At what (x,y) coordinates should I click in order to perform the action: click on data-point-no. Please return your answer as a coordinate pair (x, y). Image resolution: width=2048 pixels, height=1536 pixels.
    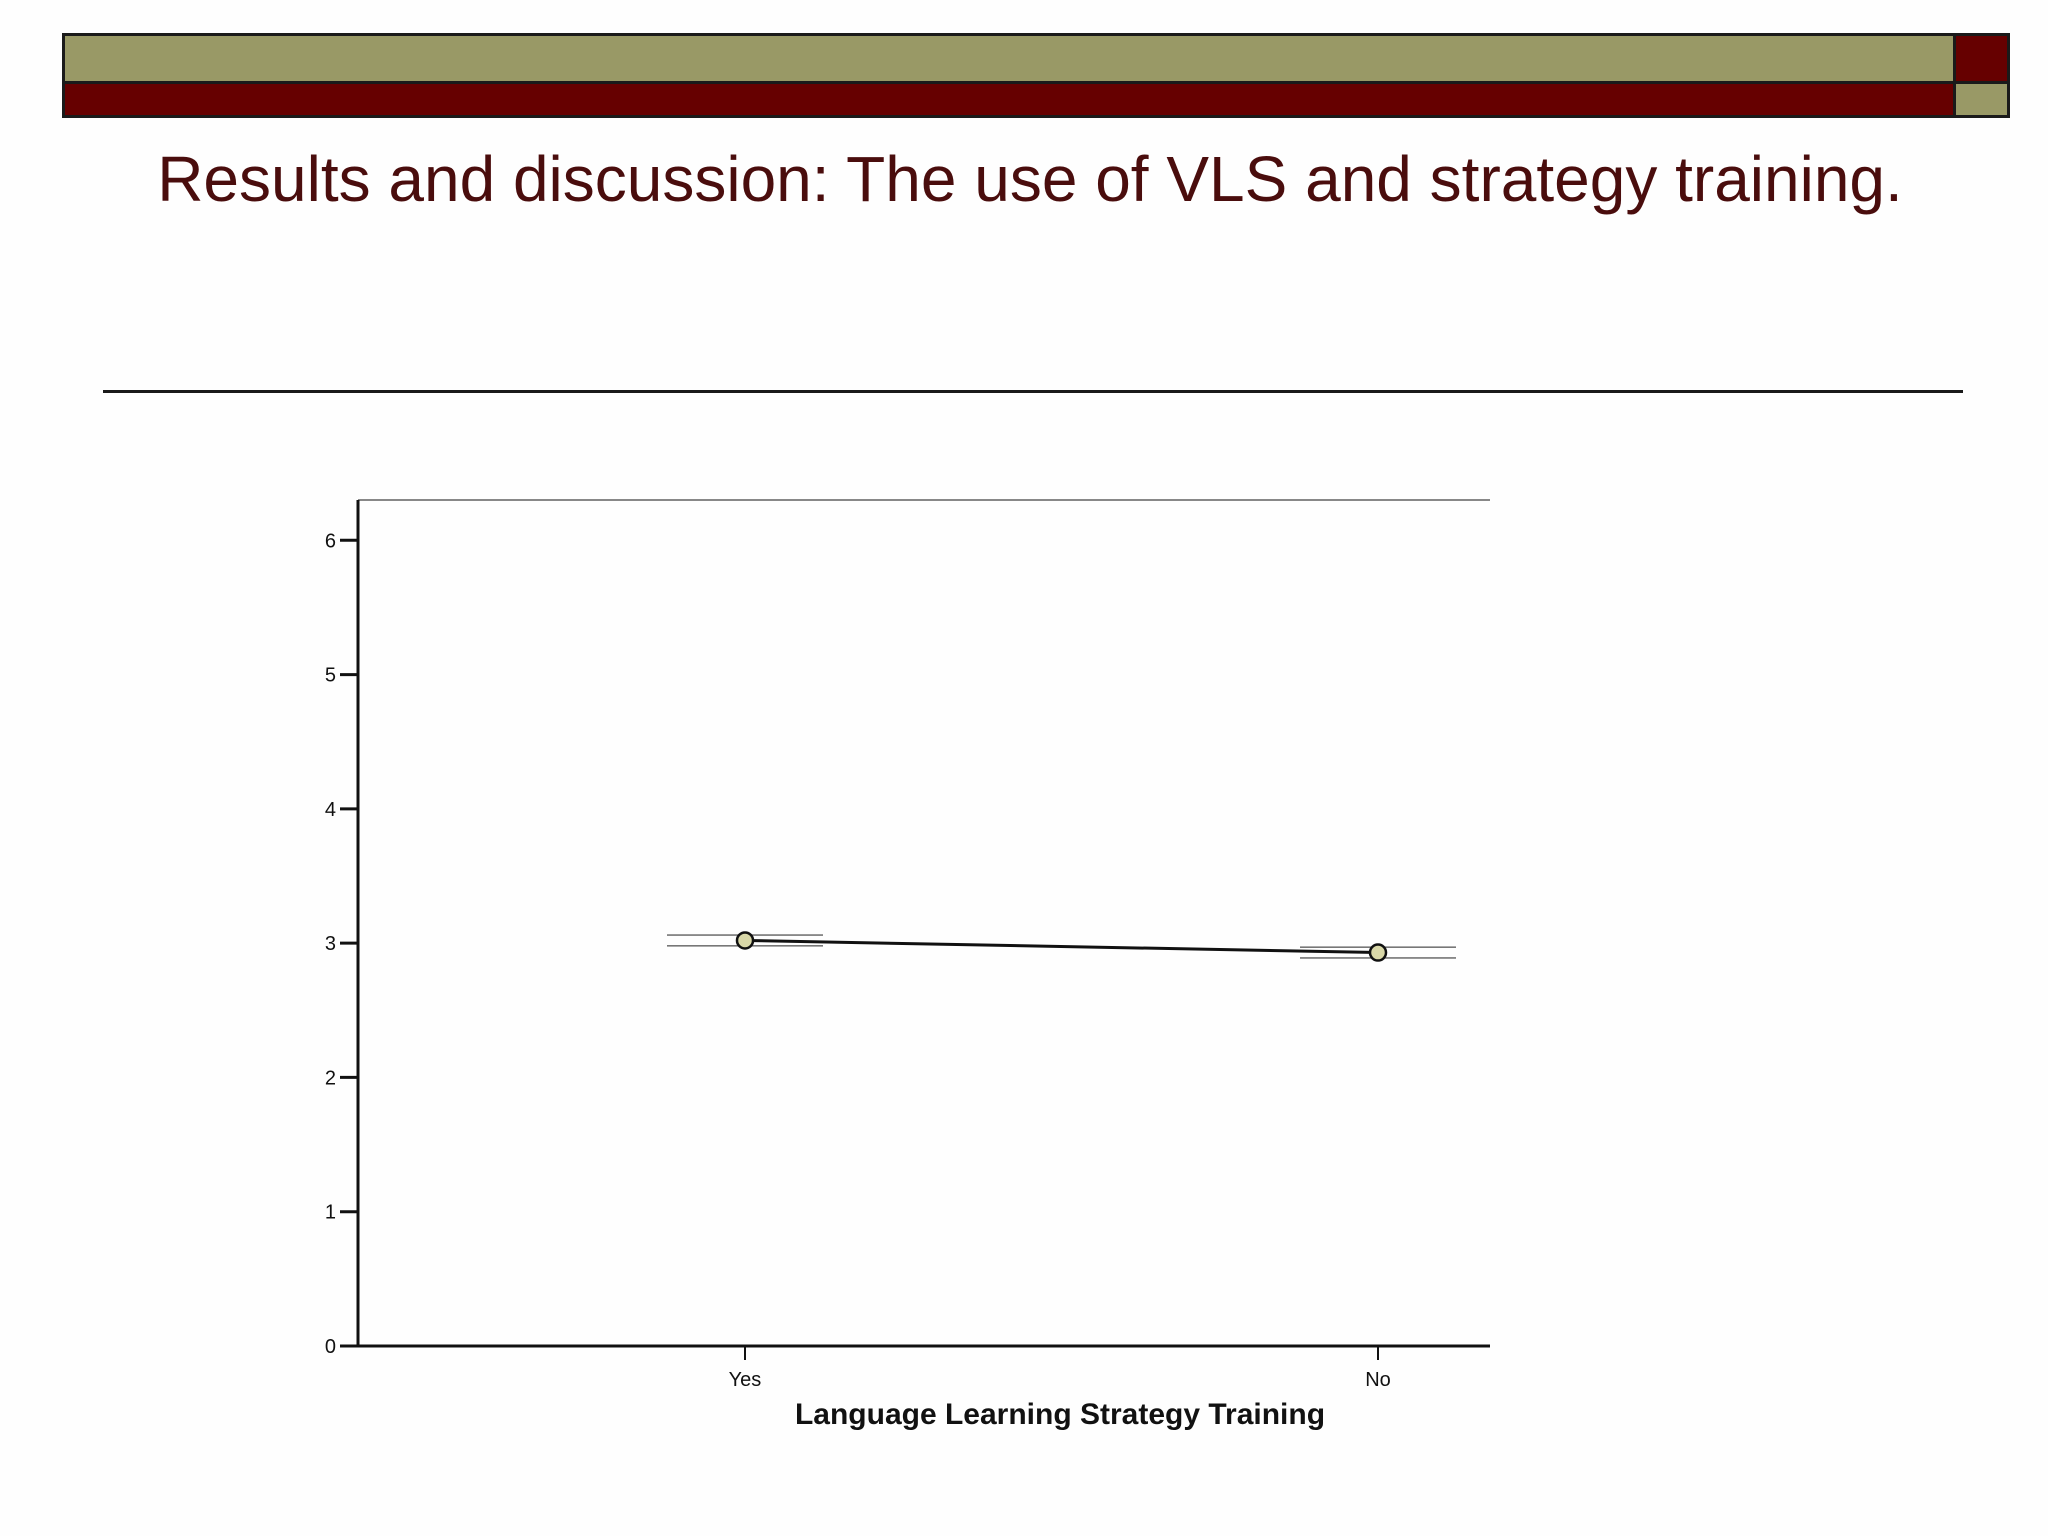
    Looking at the image, I should click on (1378, 952).